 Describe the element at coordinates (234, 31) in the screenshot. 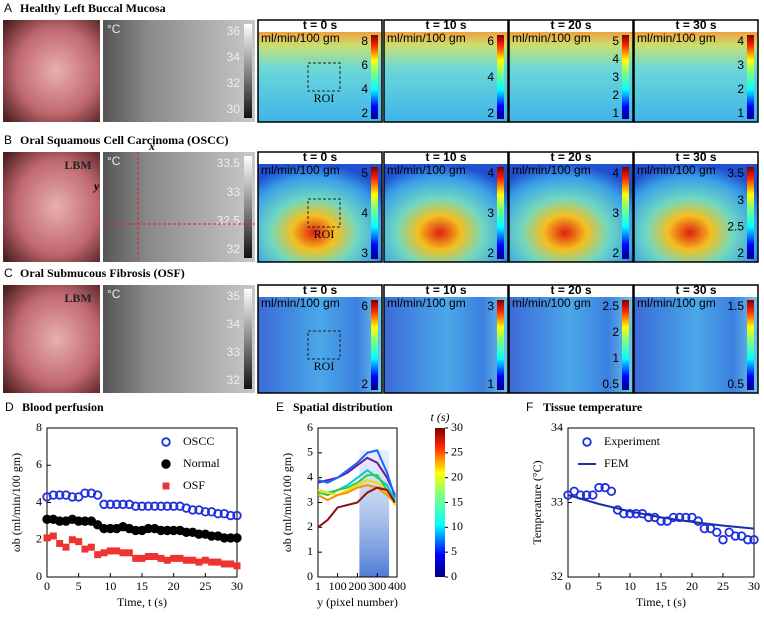

I see `thermal-tick-label: 36` at that location.